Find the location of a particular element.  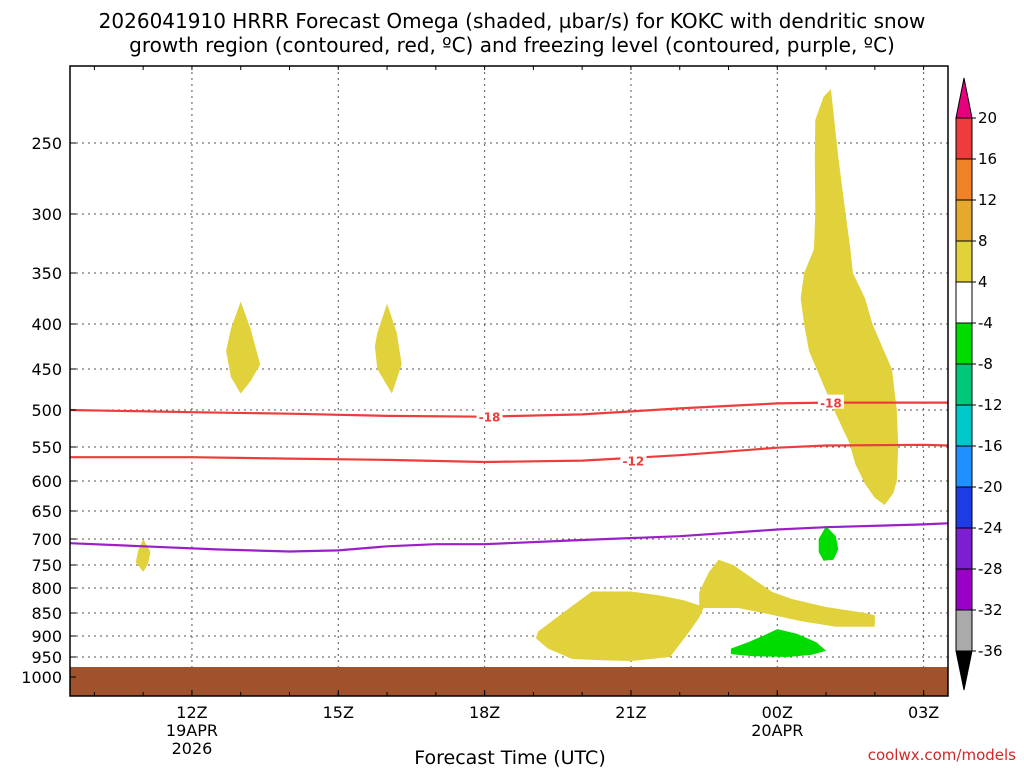

y-tick-label-250: 250 is located at coordinates (46, 143).